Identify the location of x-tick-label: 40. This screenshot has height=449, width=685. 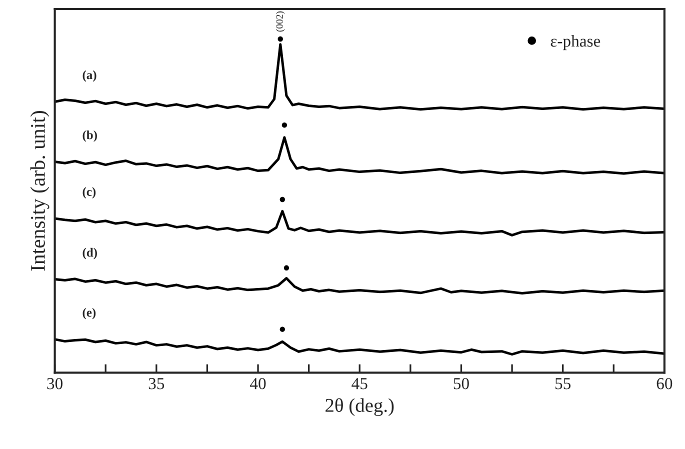
(258, 384).